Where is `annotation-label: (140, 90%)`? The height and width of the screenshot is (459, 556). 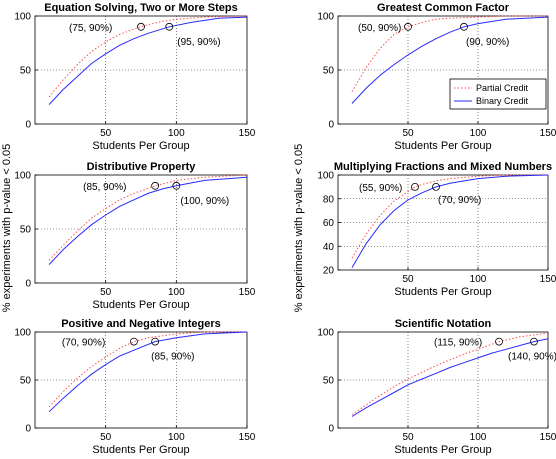
annotation-label: (140, 90%) is located at coordinates (532, 357).